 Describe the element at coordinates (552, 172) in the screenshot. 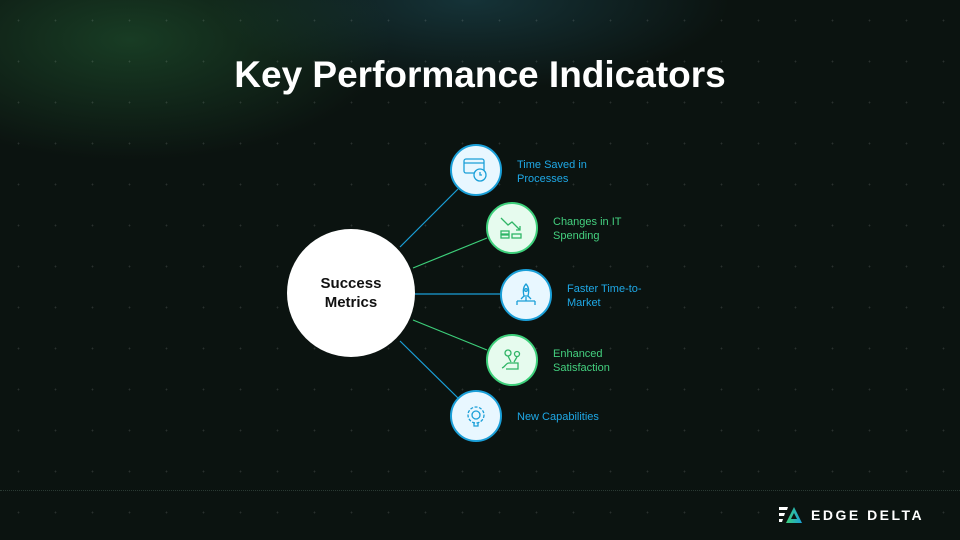

I see `kpi-label-time-saved: Time Saved in Processes` at that location.